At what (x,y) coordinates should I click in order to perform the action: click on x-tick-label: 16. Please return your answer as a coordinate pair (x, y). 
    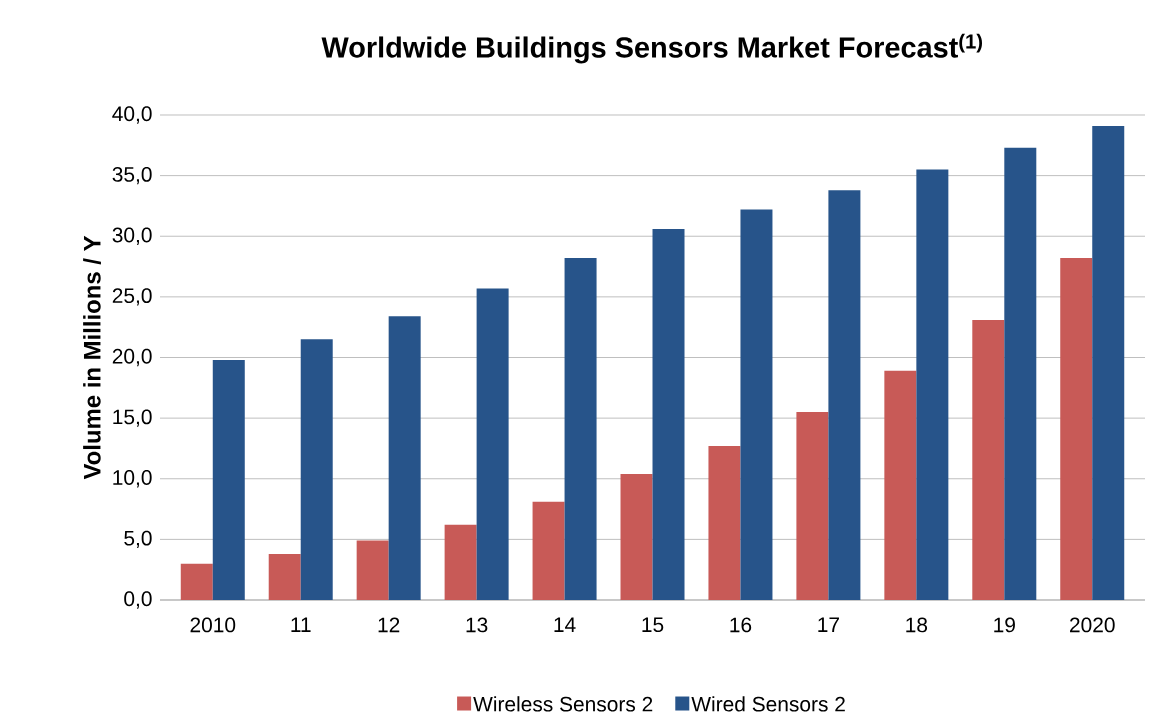
    Looking at the image, I should click on (741, 625).